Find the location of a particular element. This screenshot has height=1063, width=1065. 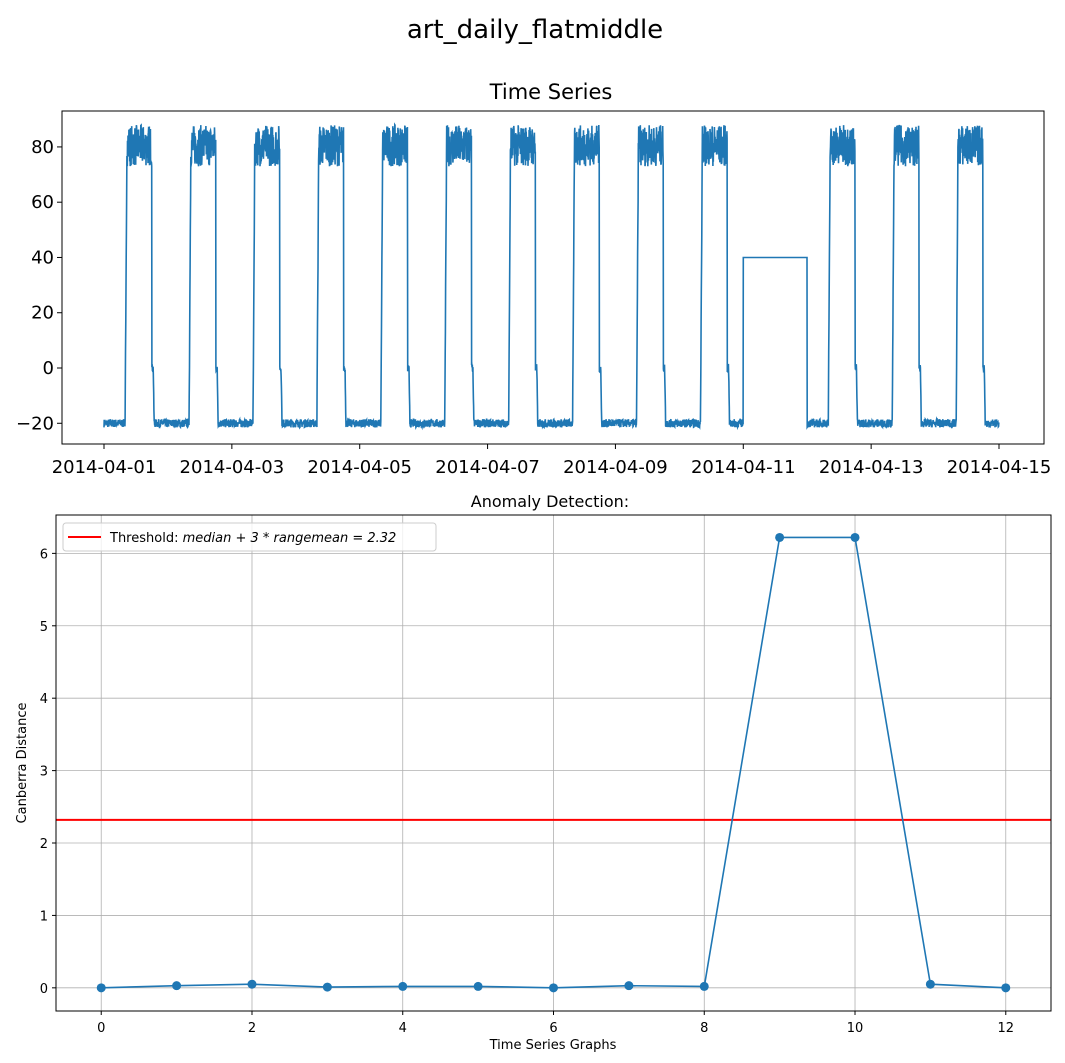

ts-xtick-label: 2014-04-05 is located at coordinates (359, 467).